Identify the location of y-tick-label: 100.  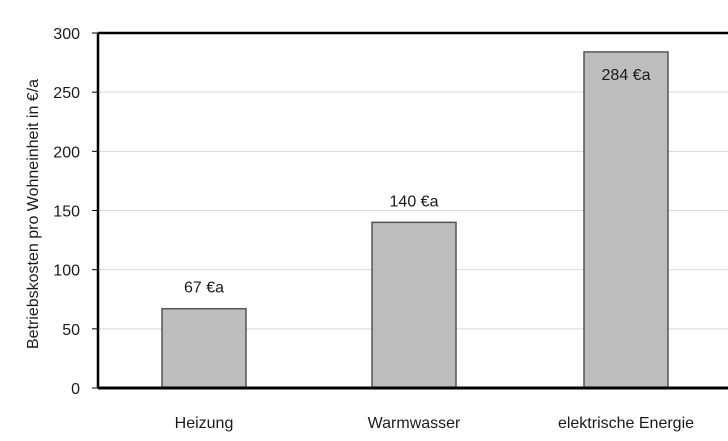
(66, 271).